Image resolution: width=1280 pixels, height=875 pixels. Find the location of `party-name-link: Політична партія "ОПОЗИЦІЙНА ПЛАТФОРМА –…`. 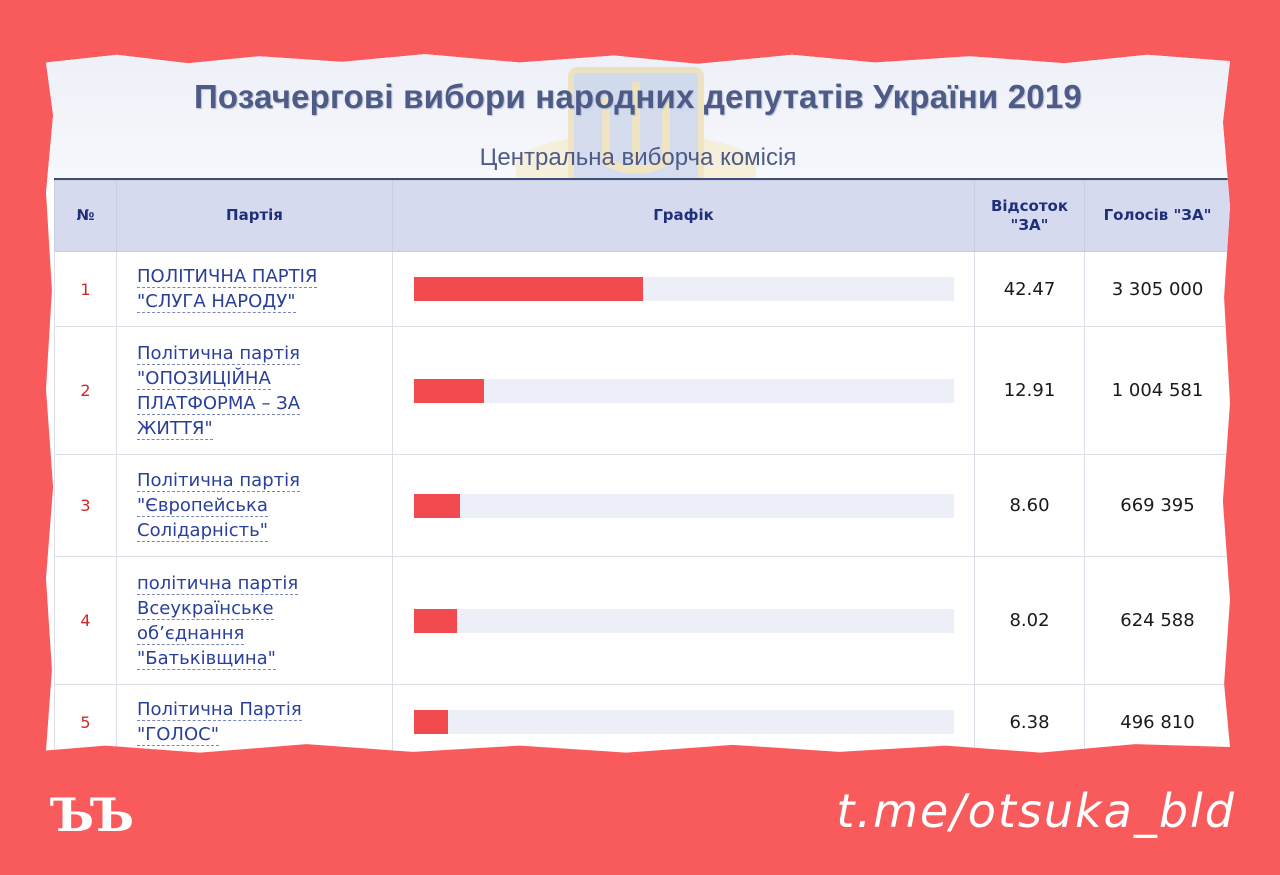

party-name-link: Політична партія "ОПОЗИЦІЙНА ПЛАТФОРМА –… is located at coordinates (219, 391).